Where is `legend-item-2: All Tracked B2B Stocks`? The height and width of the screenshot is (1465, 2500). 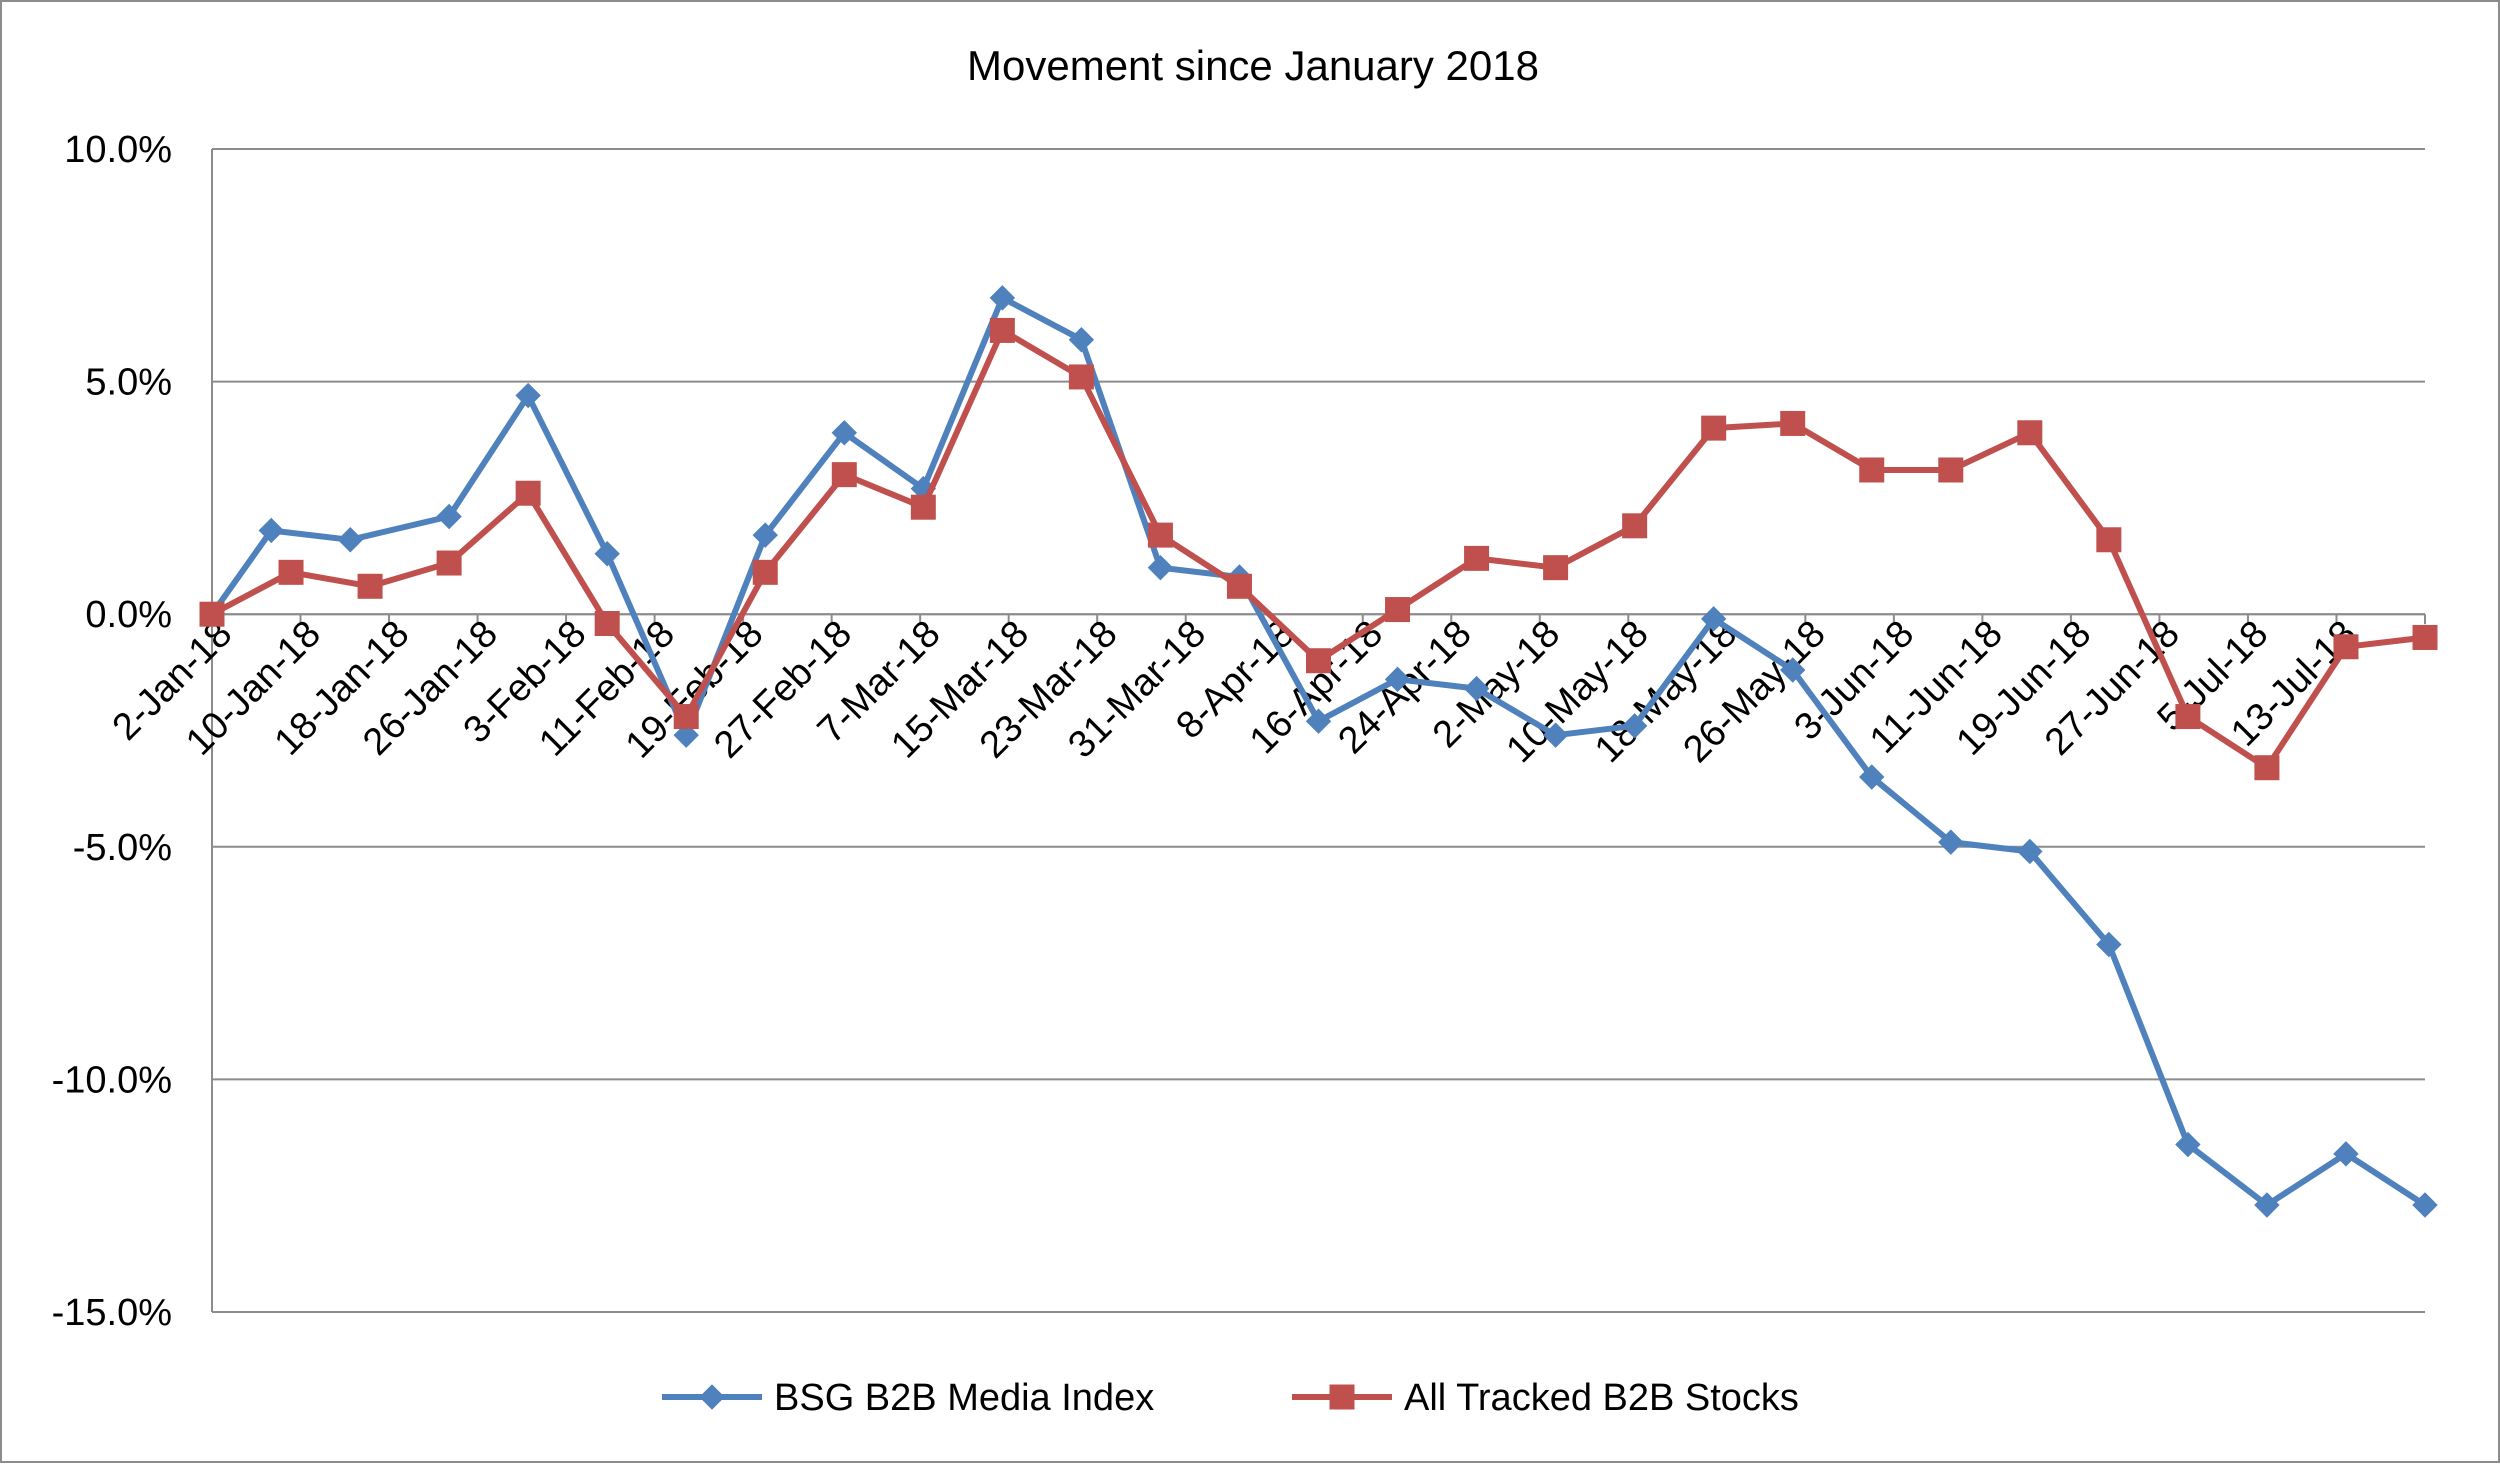
legend-item-2: All Tracked B2B Stocks is located at coordinates (1545, 1398).